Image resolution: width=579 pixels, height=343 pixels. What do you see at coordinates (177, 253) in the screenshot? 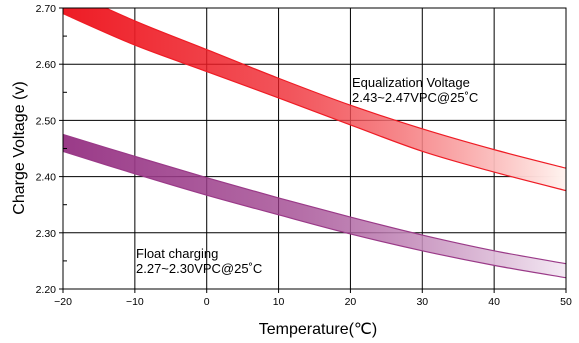
I see `series-name-label: Float charging` at bounding box center [177, 253].